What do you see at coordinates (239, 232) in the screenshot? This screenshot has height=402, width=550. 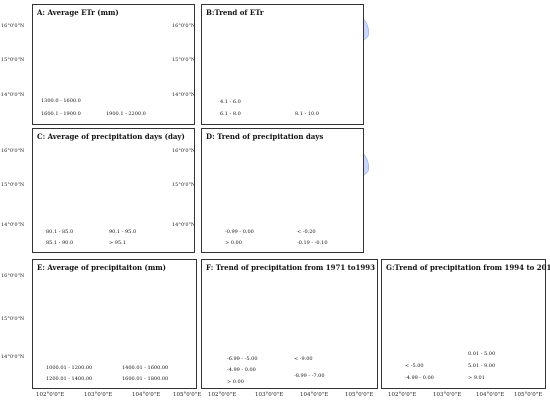 I see `legend-d-1: -0.99 - 0.00` at bounding box center [239, 232].